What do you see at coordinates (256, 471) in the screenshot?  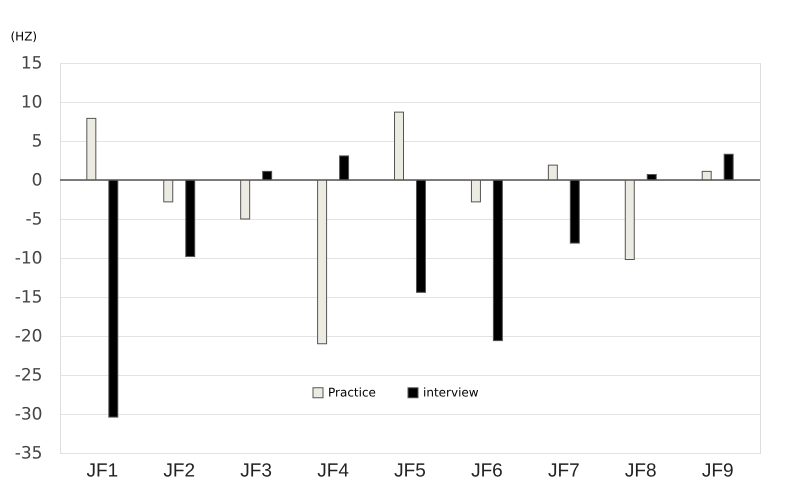 I see `x-tick-label: JF3` at bounding box center [256, 471].